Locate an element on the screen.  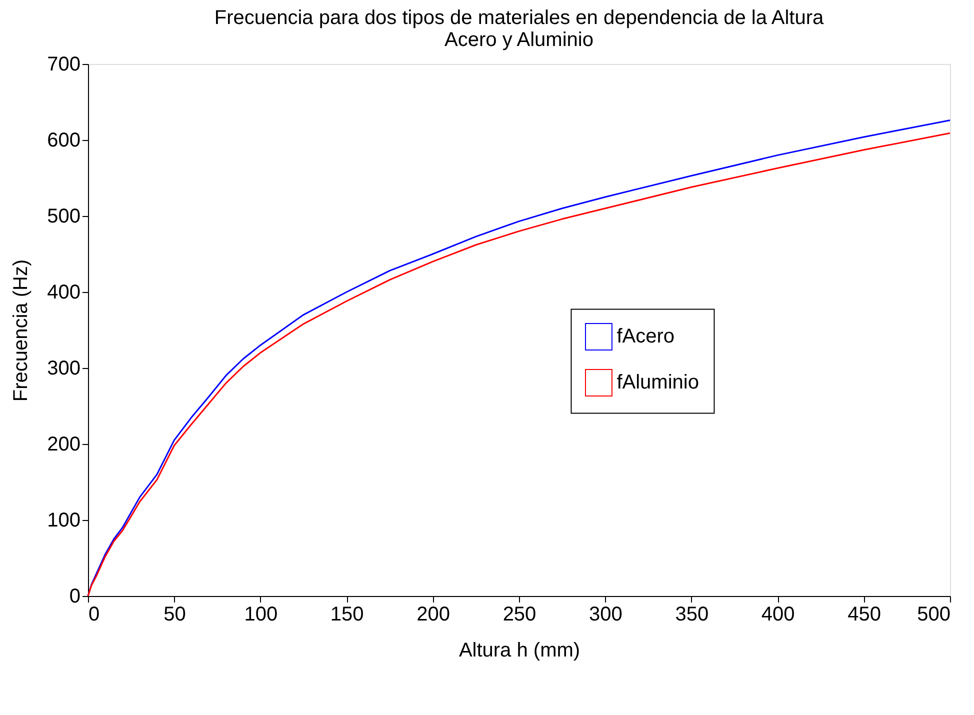
legend-label: fAcero is located at coordinates (645, 337).